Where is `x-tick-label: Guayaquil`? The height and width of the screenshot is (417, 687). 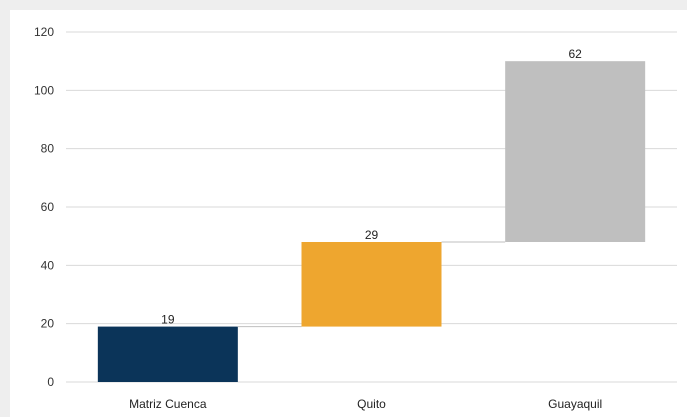
x-tick-label: Guayaquil is located at coordinates (575, 404).